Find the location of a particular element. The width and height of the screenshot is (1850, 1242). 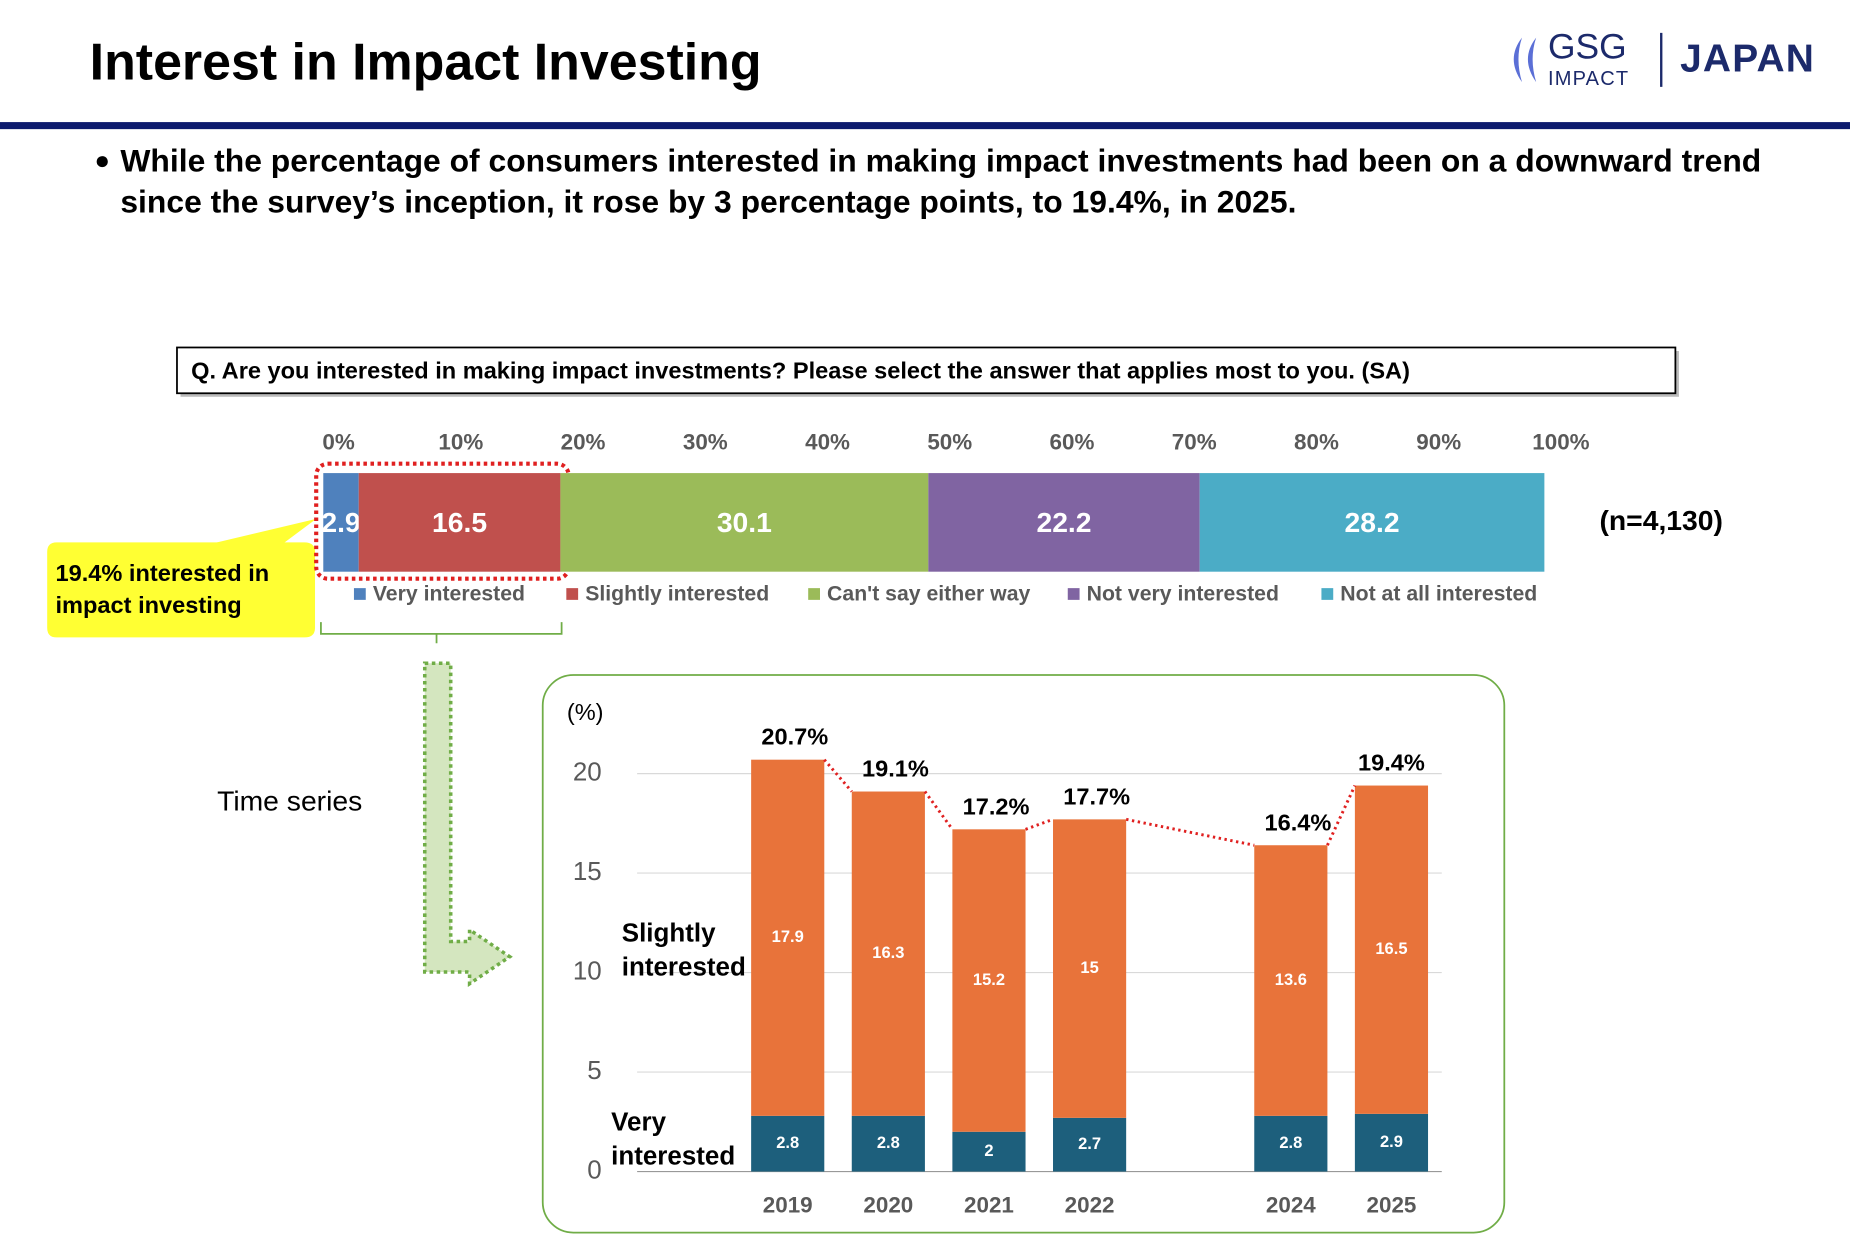

x-tick-label: 100% is located at coordinates (1560, 442).